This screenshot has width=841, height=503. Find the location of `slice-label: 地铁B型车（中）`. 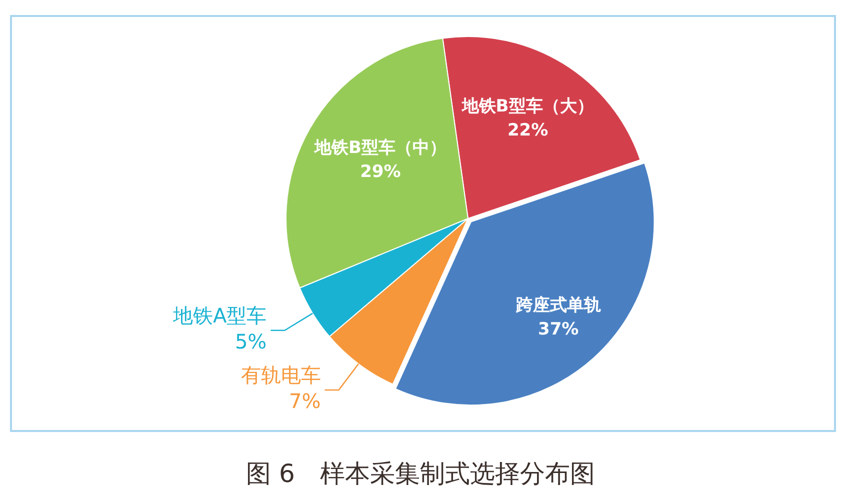

slice-label: 地铁B型车（中） is located at coordinates (379, 148).